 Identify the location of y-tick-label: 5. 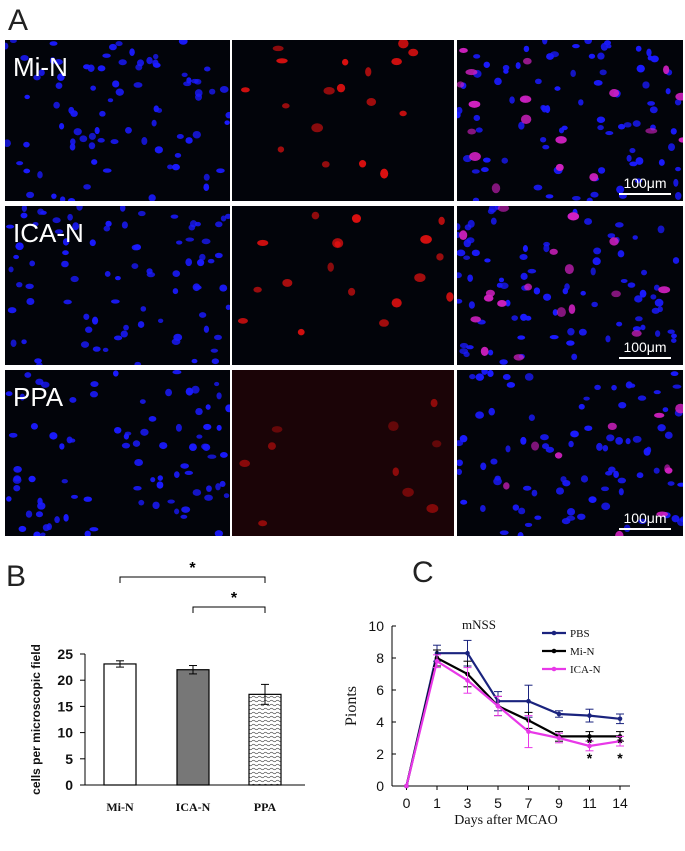
(69, 759).